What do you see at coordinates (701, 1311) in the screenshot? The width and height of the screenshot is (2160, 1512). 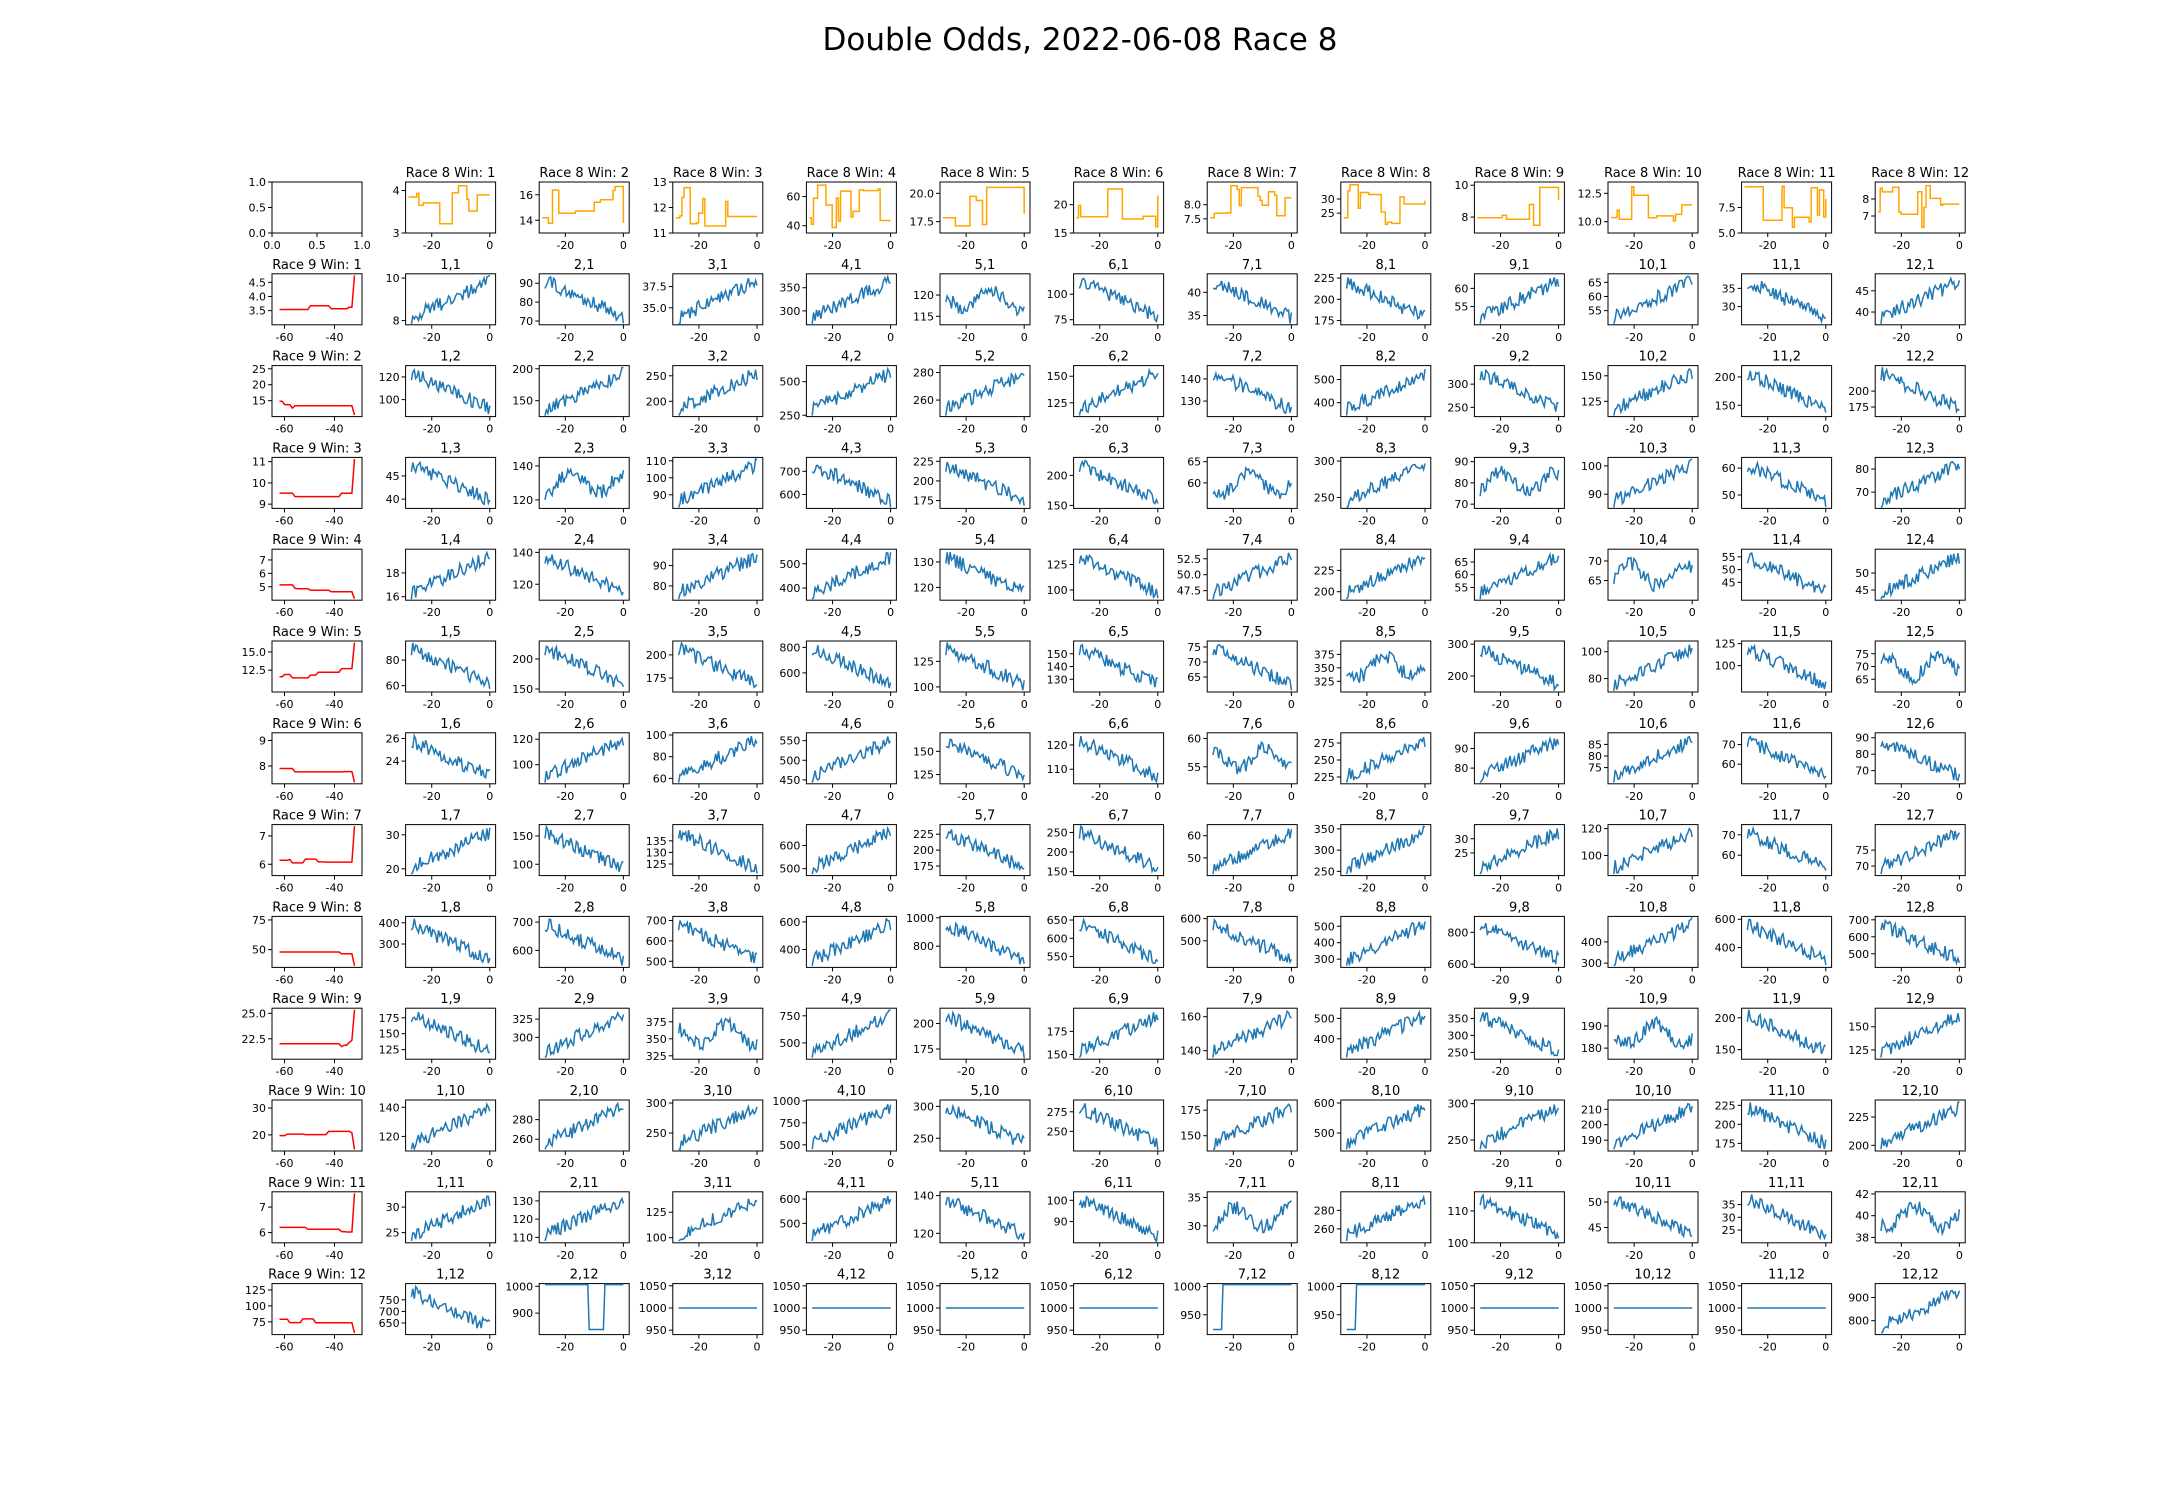 I see `pair-panel: 3,12 950 1000 1050 -20 0` at bounding box center [701, 1311].